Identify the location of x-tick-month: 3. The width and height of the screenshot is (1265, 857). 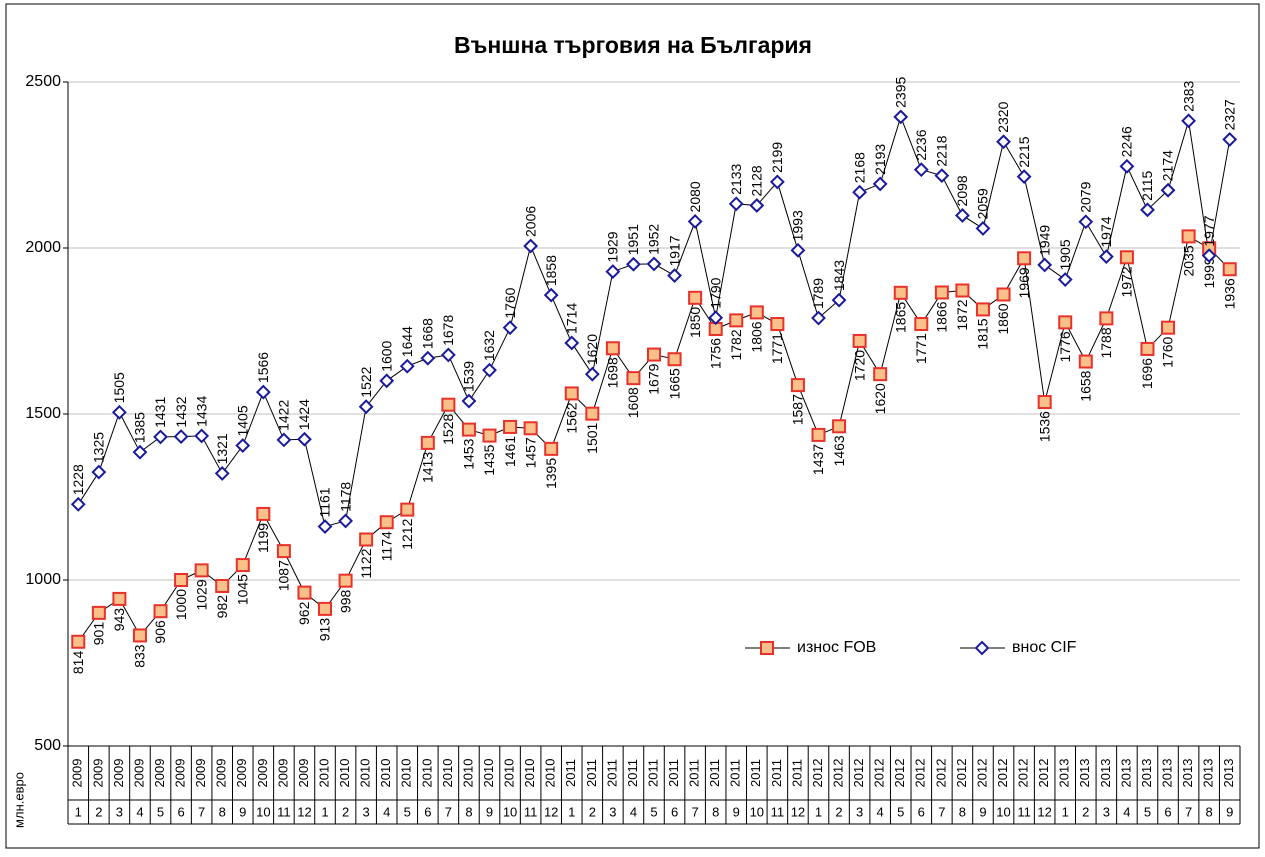
(612, 811).